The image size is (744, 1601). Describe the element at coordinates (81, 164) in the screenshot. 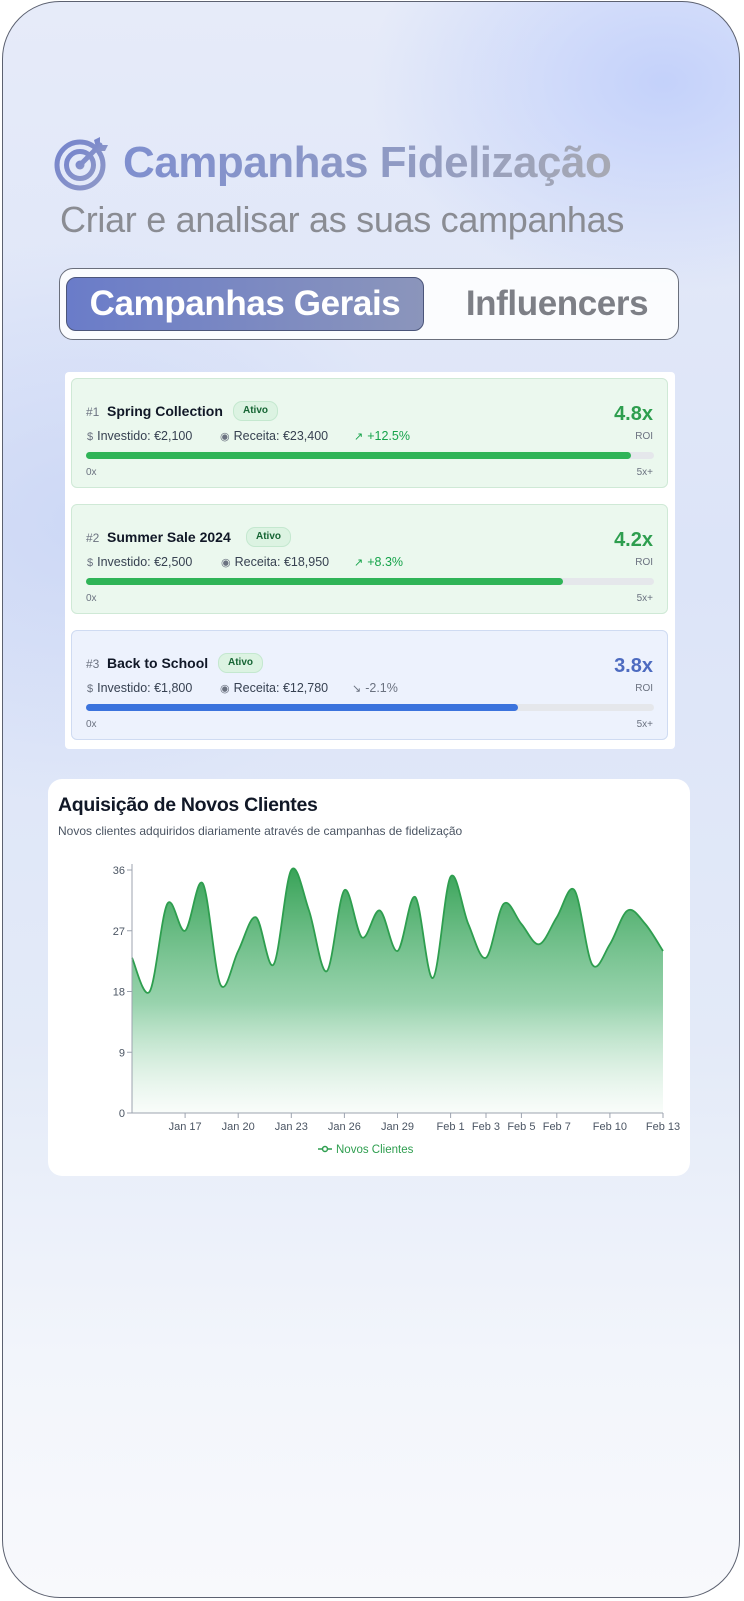

I see `target-icon` at that location.